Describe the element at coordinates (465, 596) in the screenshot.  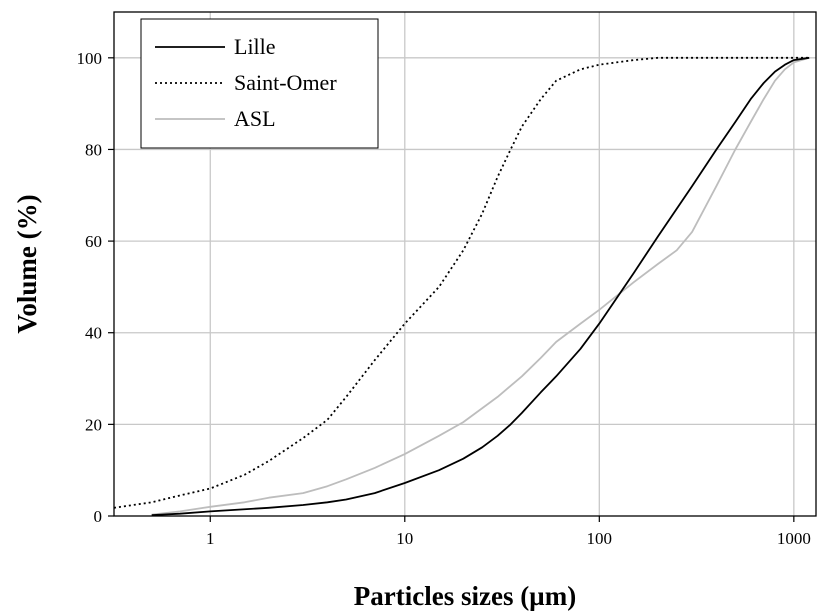
I see `x-axis-title: Particles sizes (µm)` at that location.